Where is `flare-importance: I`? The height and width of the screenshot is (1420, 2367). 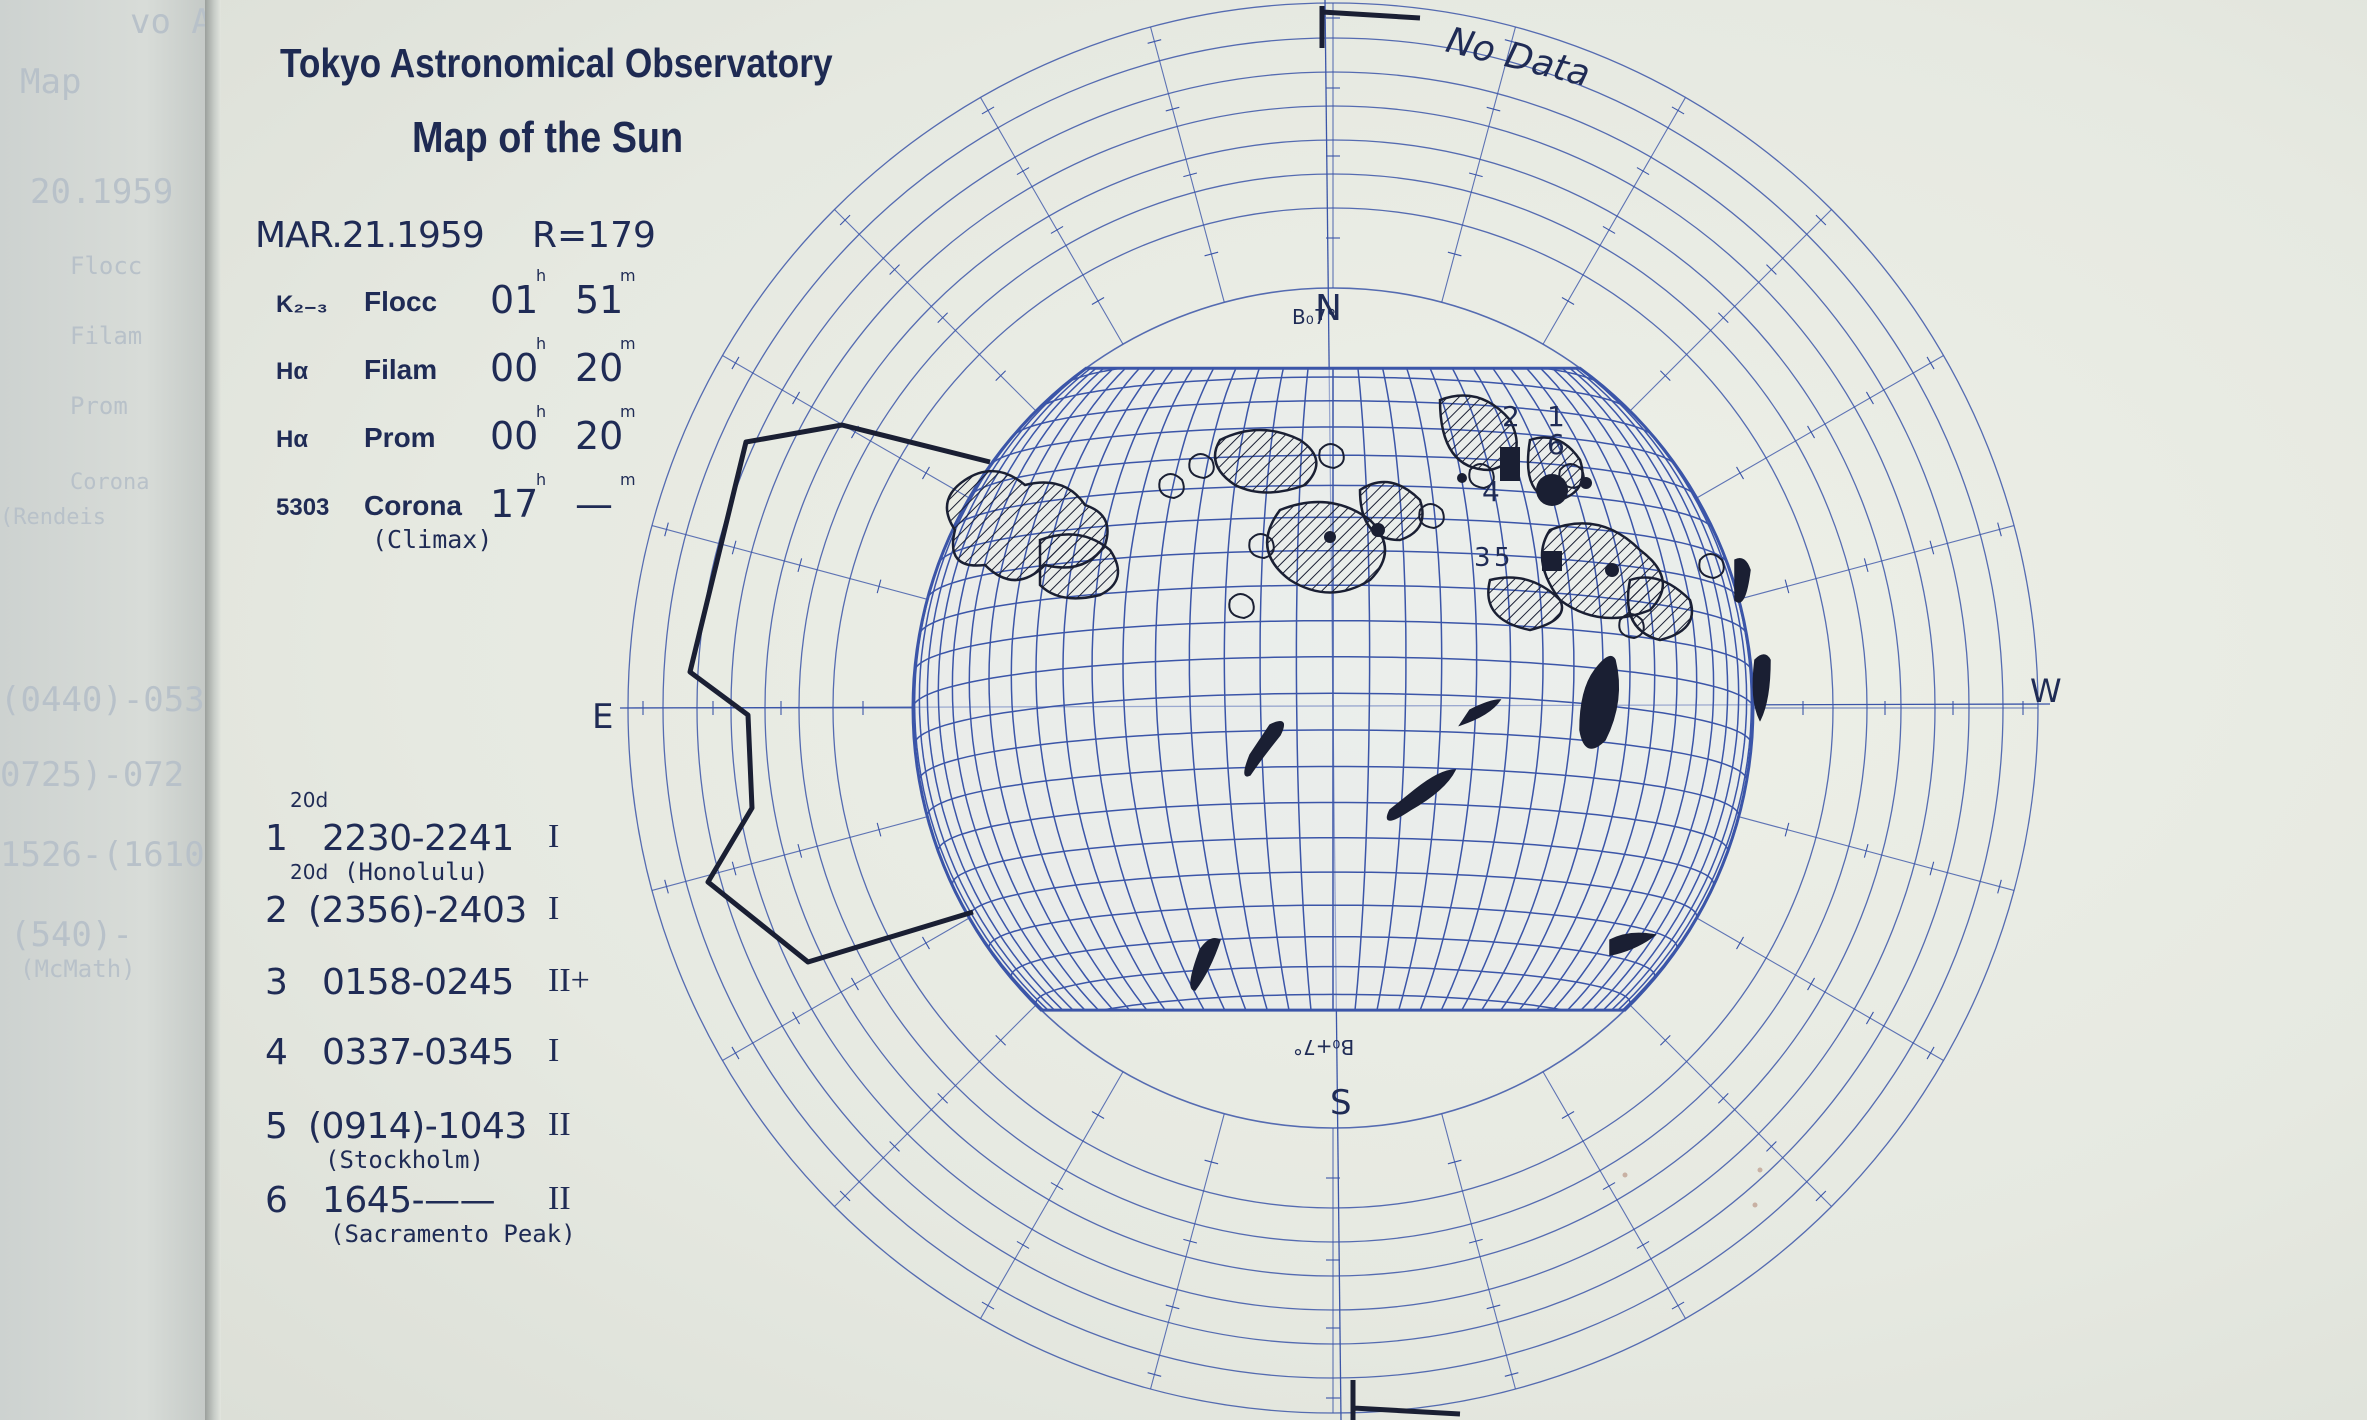
flare-importance: I is located at coordinates (554, 836).